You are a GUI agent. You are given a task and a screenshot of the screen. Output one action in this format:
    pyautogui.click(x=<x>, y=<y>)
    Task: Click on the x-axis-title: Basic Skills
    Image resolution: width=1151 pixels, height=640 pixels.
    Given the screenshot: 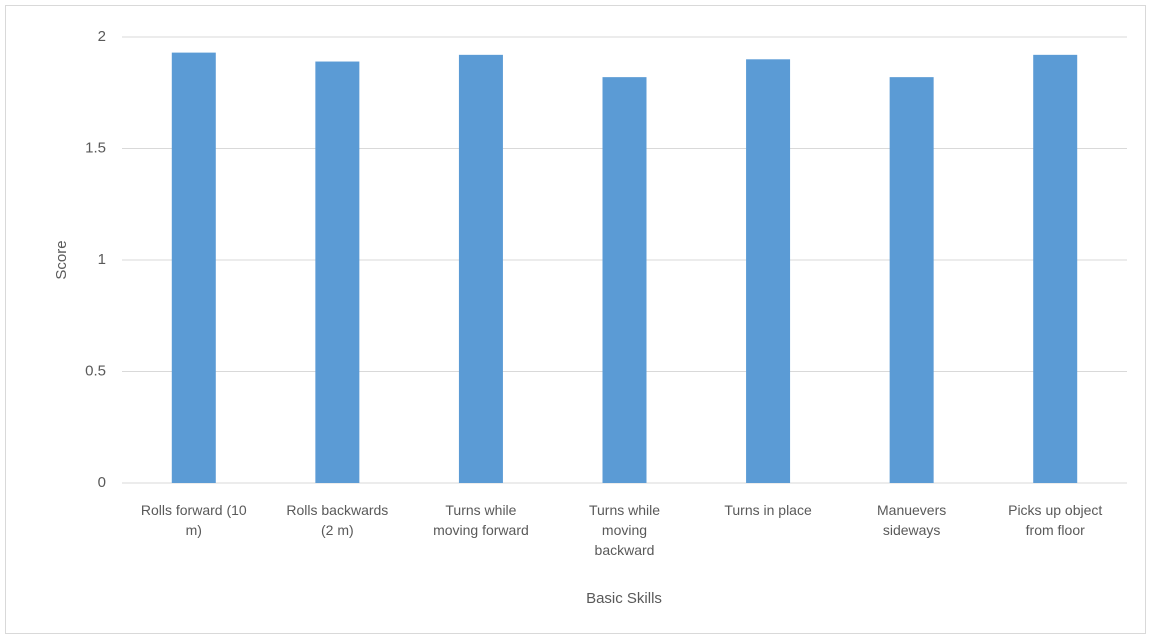 What is the action you would take?
    pyautogui.click(x=624, y=598)
    